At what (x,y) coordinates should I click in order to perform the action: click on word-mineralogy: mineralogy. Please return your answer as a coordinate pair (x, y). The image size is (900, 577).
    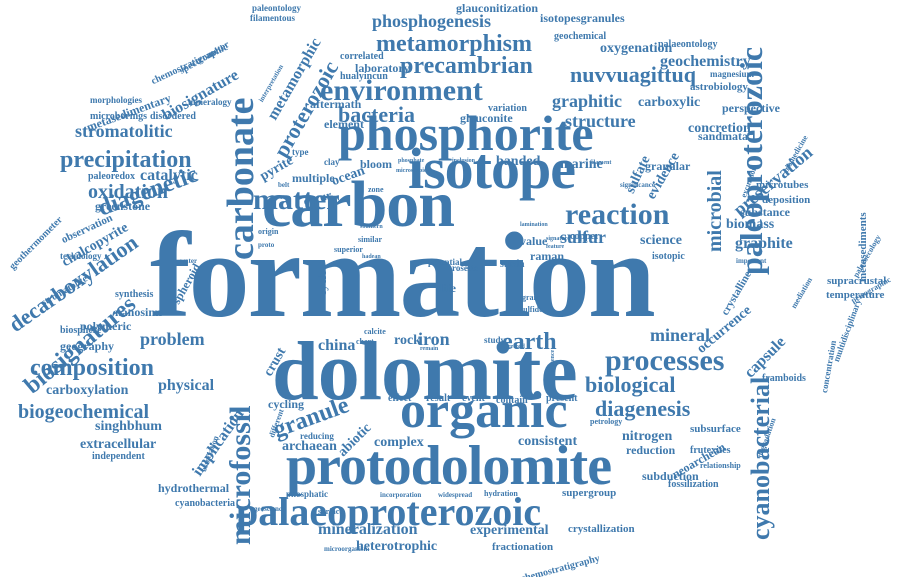
    Looking at the image, I should click on (210, 102).